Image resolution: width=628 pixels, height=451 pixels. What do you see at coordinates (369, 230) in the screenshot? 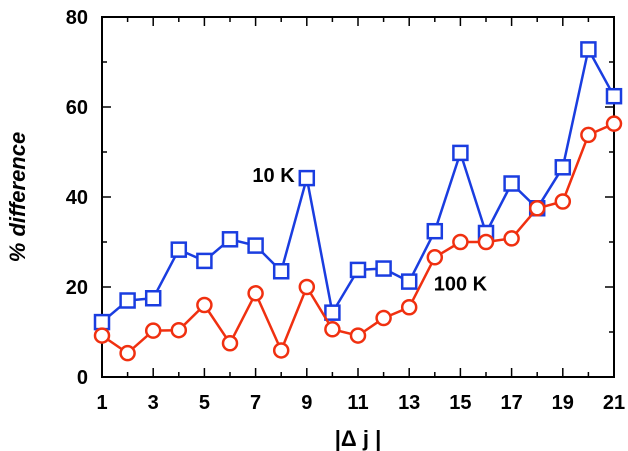
I see `annotation-layer: 10 K 100 K` at bounding box center [369, 230].